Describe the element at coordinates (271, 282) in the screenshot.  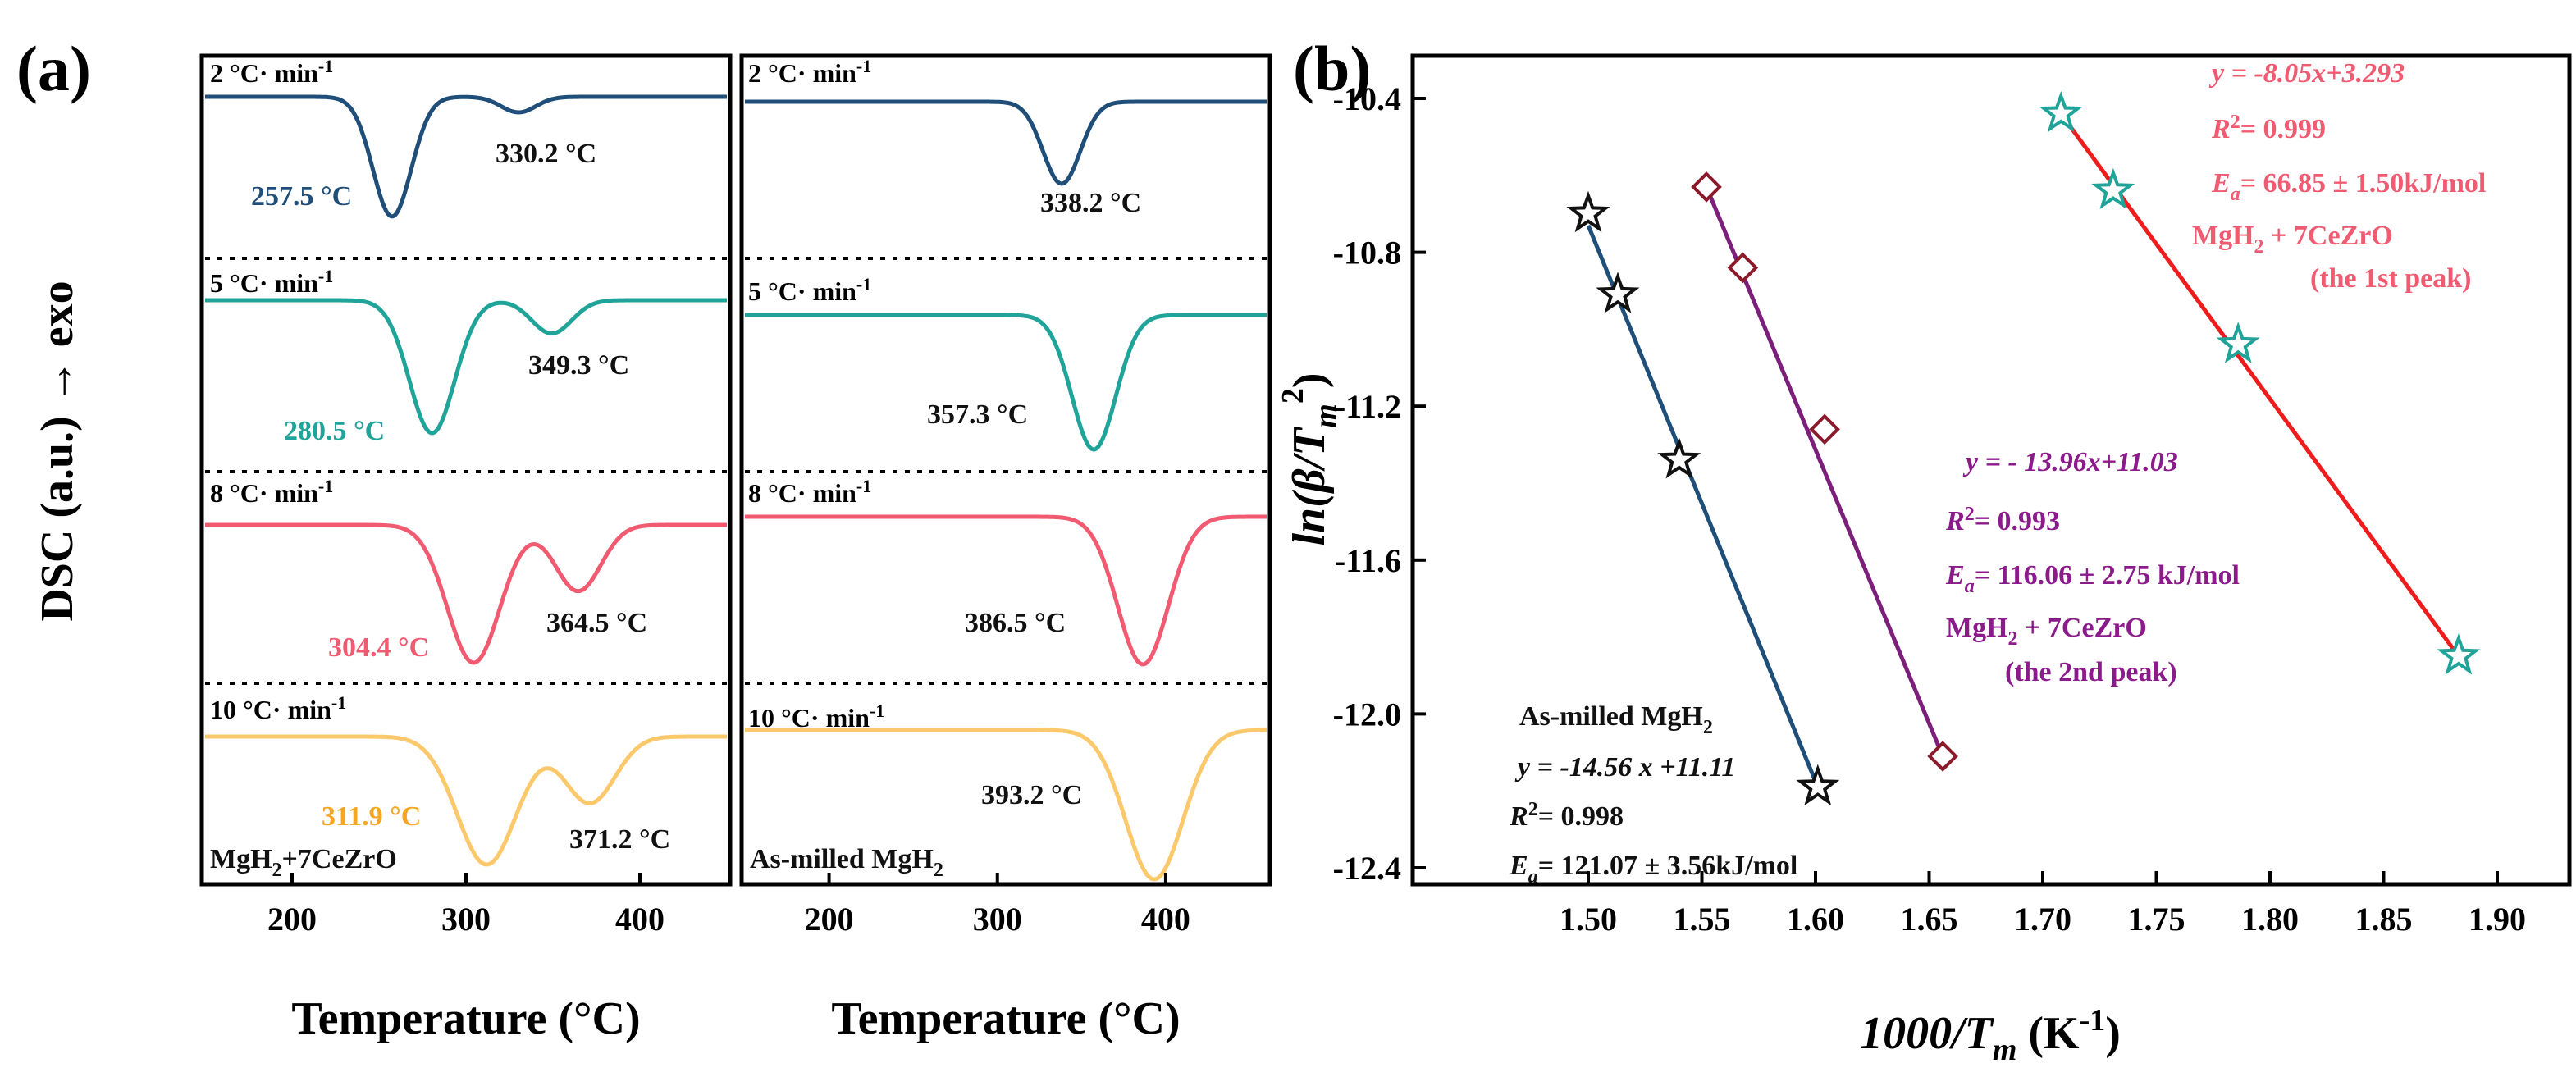
I see `rate-label-left-5: 5 °C· min-1` at that location.